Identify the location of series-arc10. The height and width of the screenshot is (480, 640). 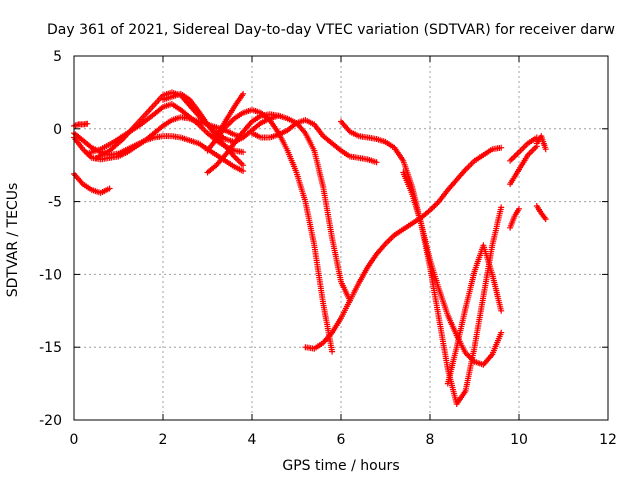
(278, 207).